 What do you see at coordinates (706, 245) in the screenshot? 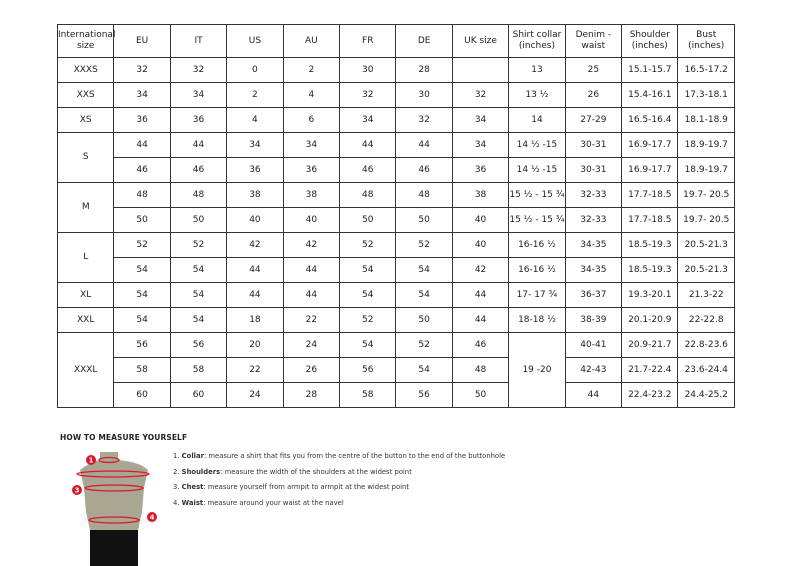
I see `table-cell: 20.5-21.3` at bounding box center [706, 245].